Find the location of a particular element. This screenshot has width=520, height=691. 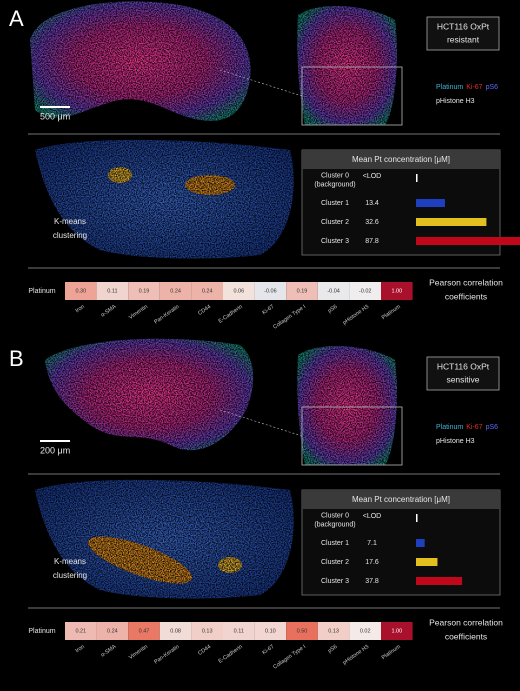

heat-value: 0.50 is located at coordinates (302, 631).